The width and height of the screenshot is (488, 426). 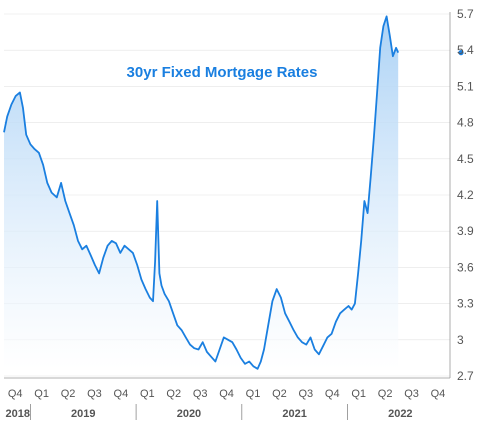 I want to click on y-tick-label: 3.9, so click(x=465, y=231).